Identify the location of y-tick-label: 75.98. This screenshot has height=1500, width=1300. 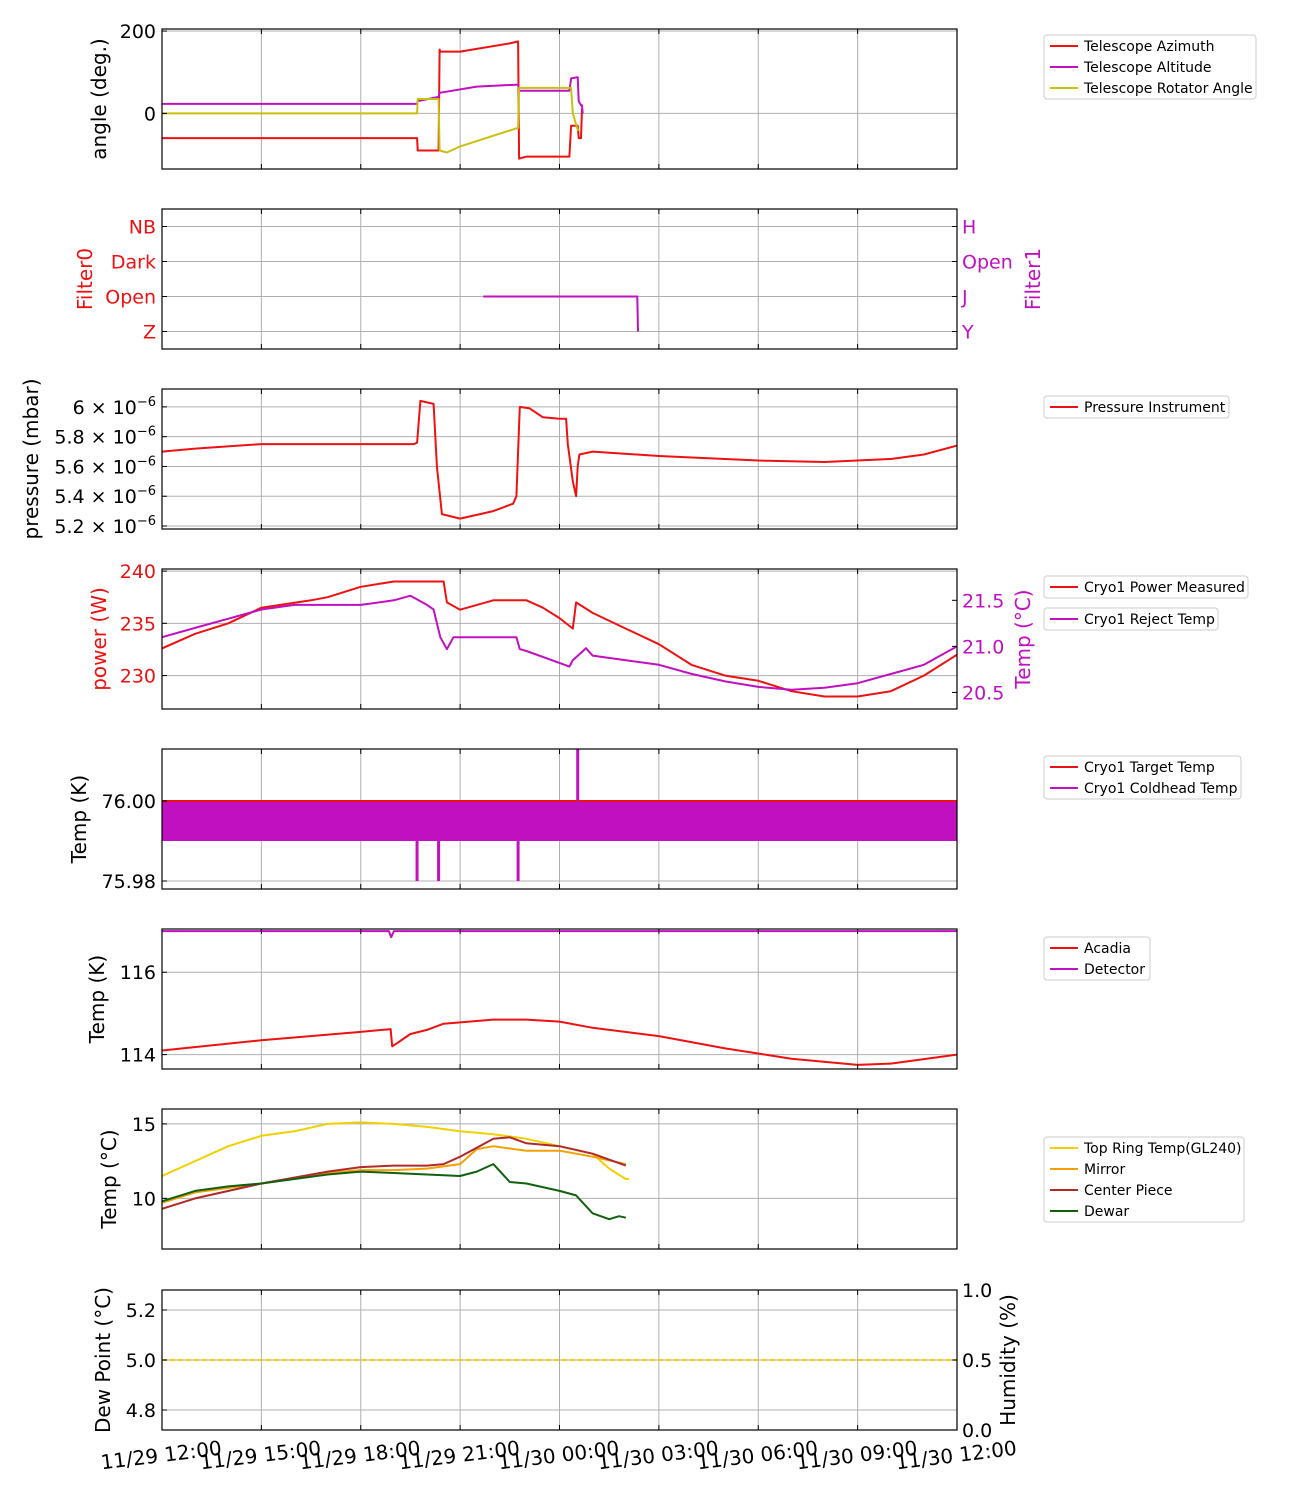
(129, 882).